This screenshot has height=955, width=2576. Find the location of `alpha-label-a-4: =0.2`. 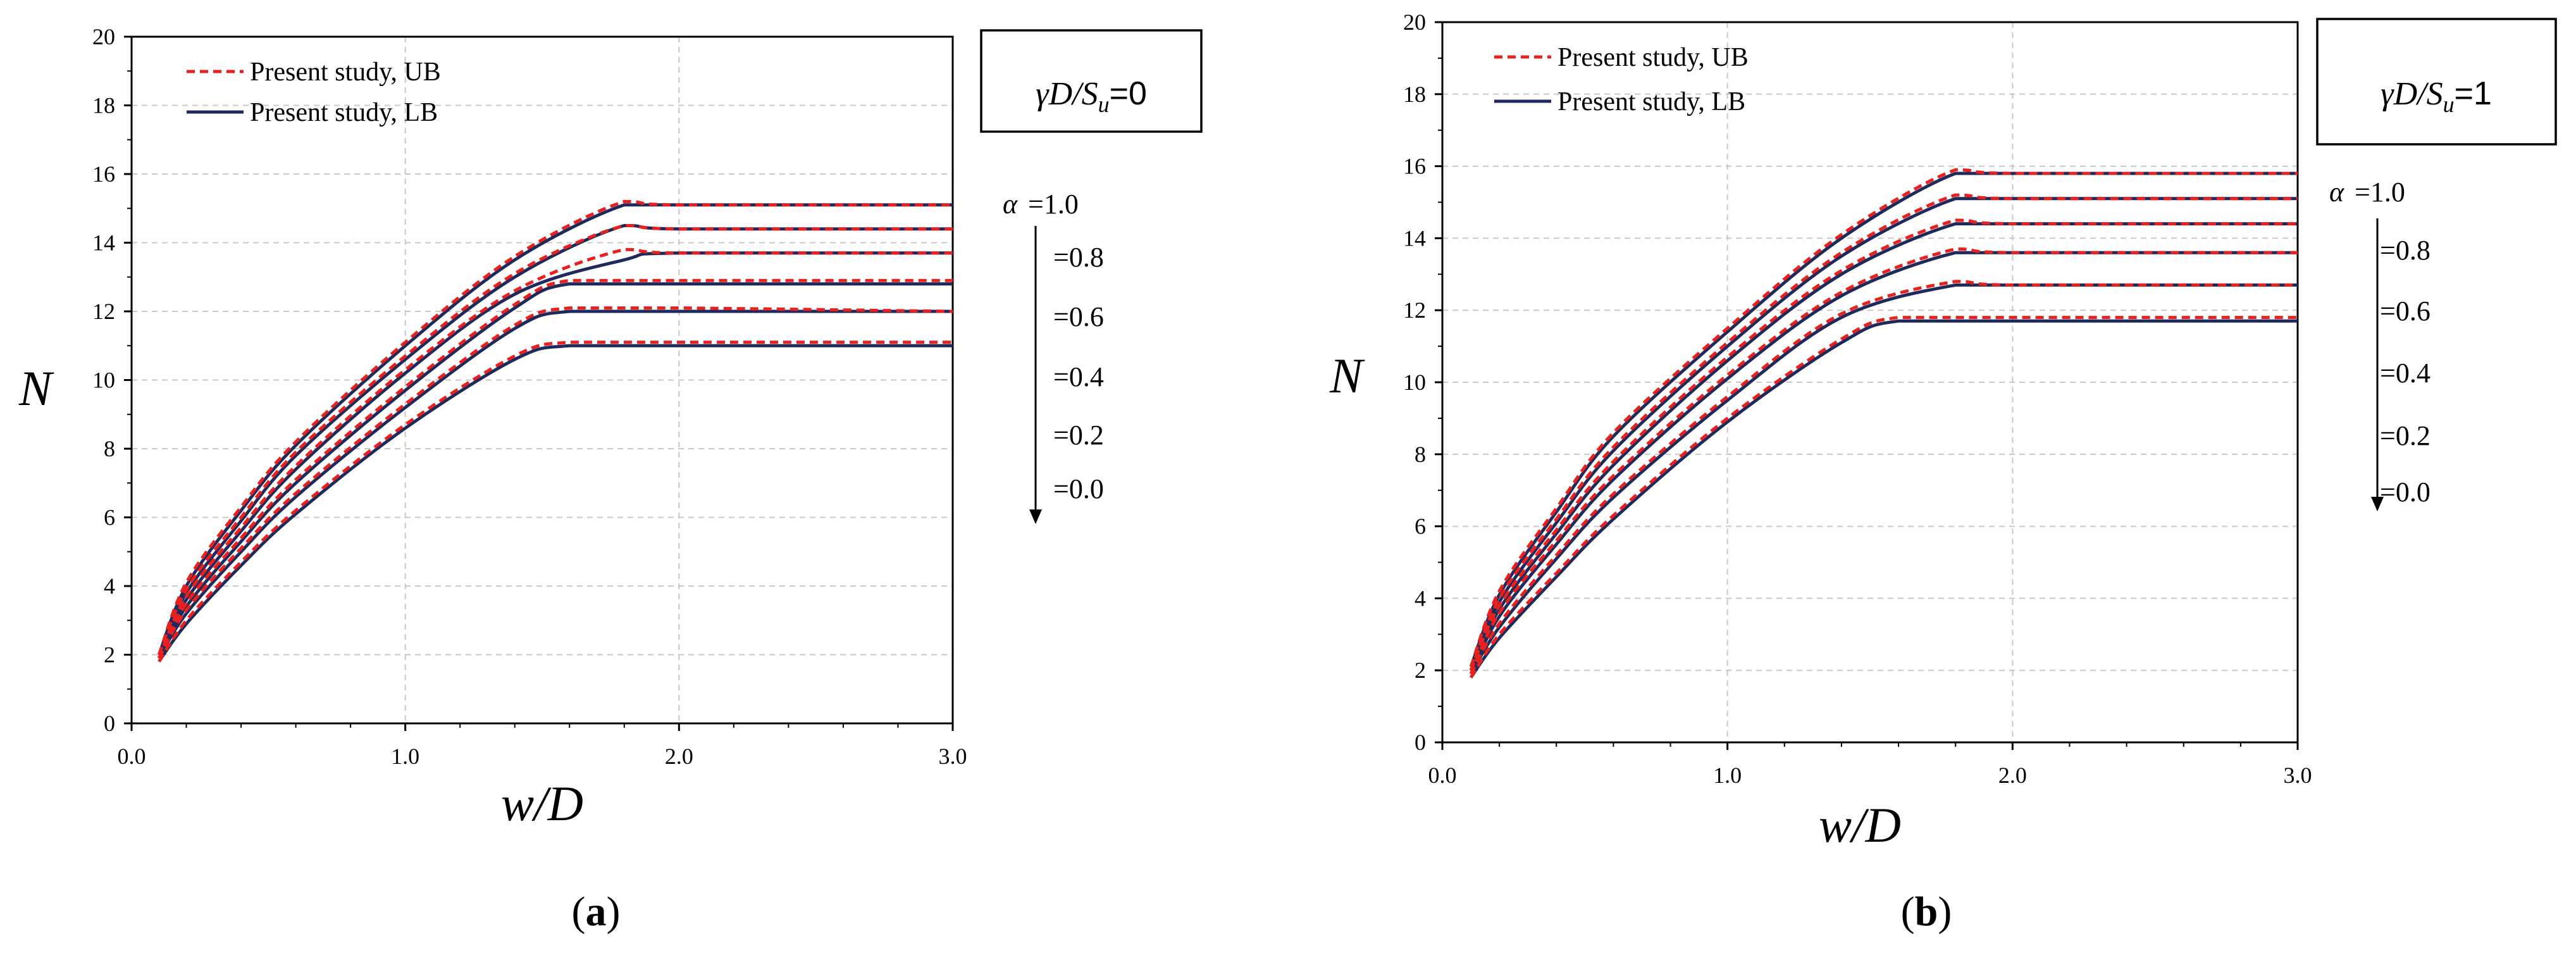

alpha-label-a-4: =0.2 is located at coordinates (1078, 435).